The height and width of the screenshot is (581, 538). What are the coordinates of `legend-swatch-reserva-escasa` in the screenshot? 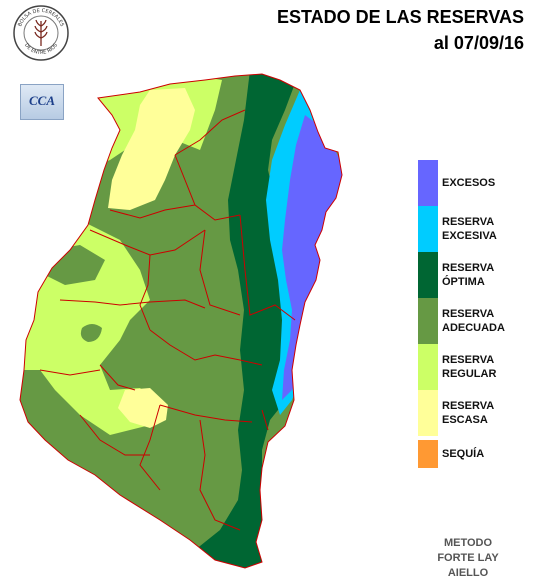 It's located at (428, 413).